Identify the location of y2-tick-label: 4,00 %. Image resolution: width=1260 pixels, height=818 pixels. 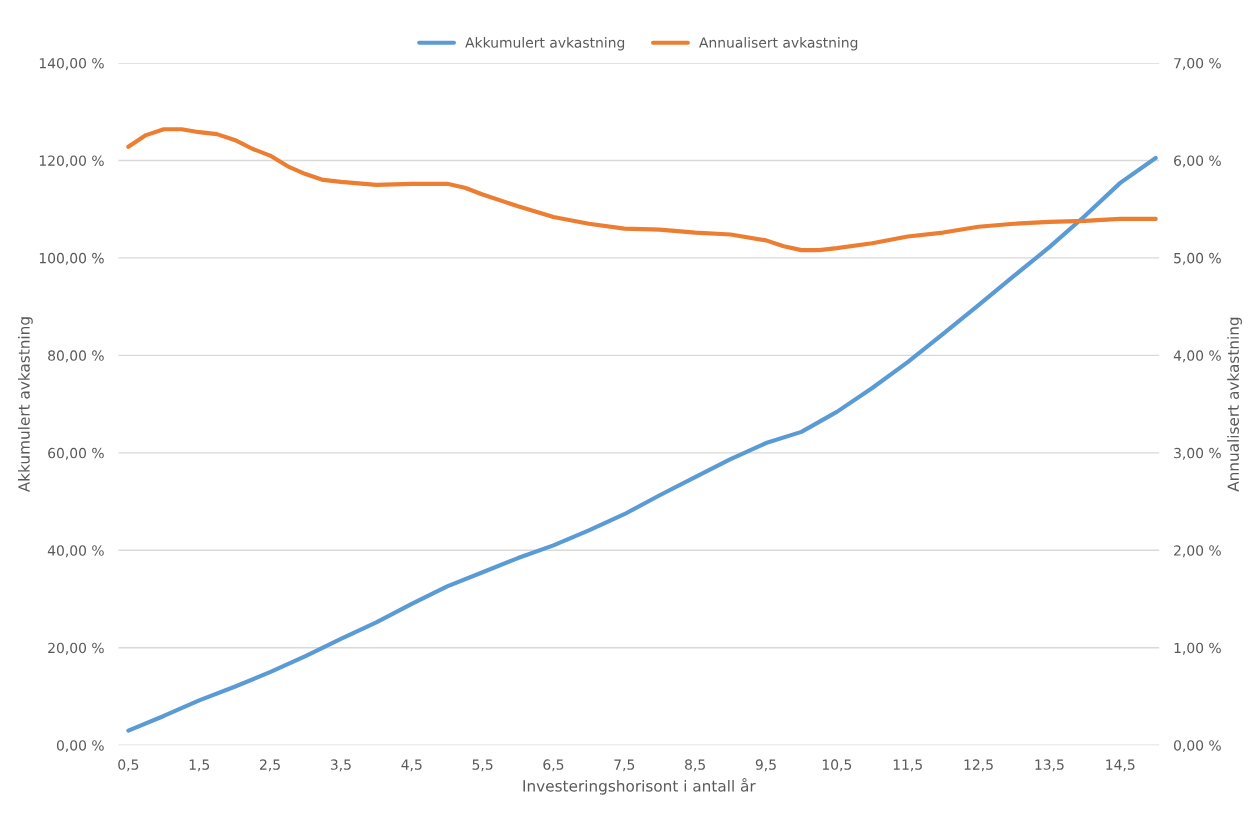
(1197, 356).